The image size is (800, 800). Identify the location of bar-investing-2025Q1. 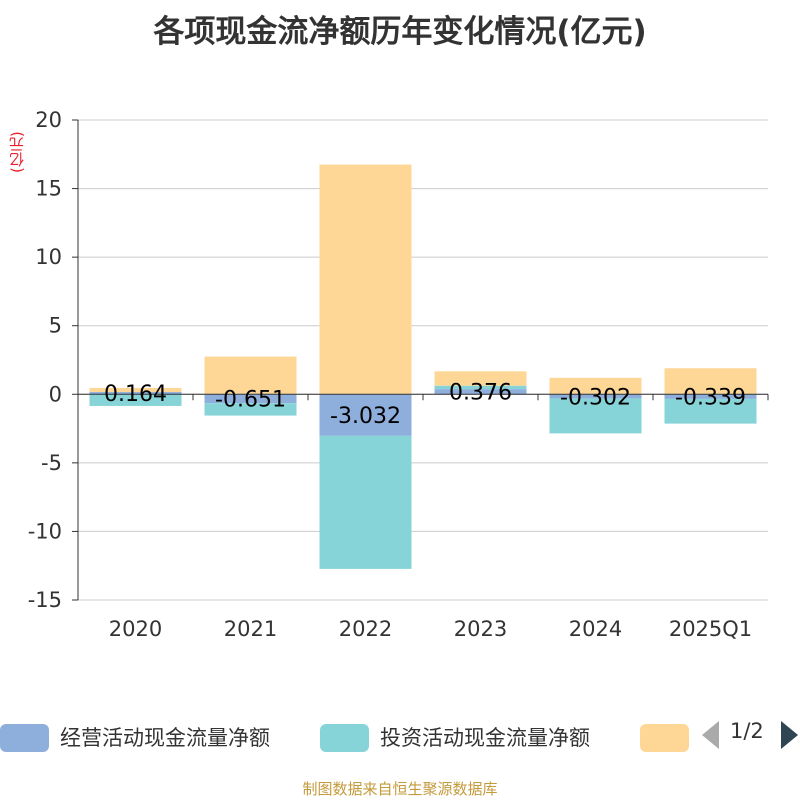
(710, 411).